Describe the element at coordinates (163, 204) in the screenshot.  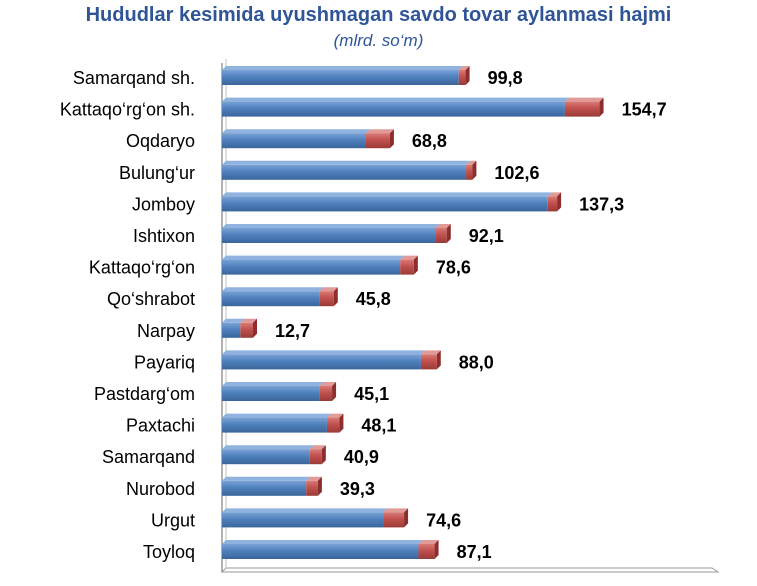
I see `category-label: Jomboy` at that location.